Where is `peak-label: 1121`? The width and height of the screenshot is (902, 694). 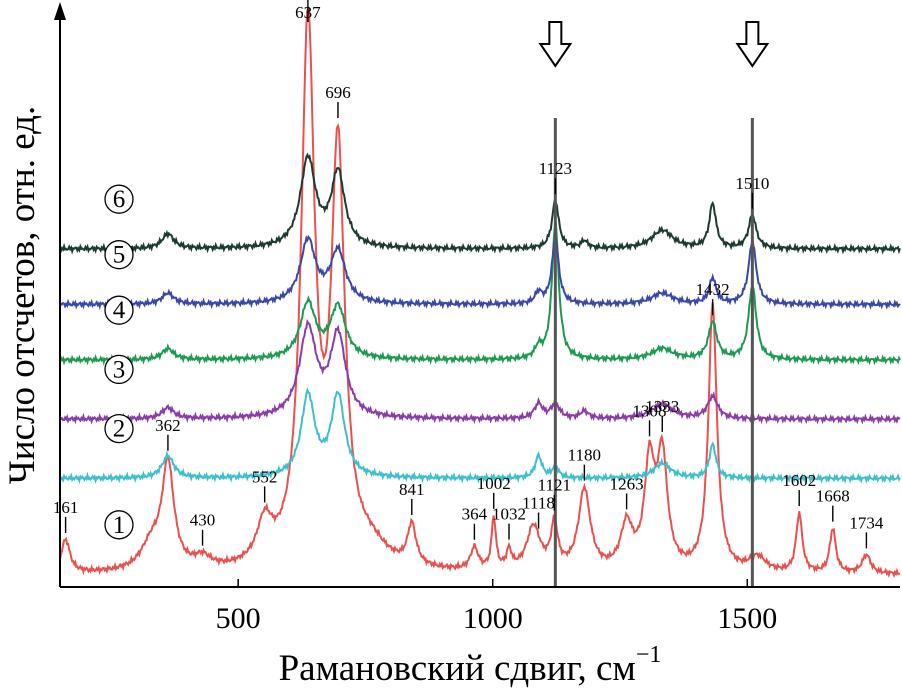 peak-label: 1121 is located at coordinates (554, 485).